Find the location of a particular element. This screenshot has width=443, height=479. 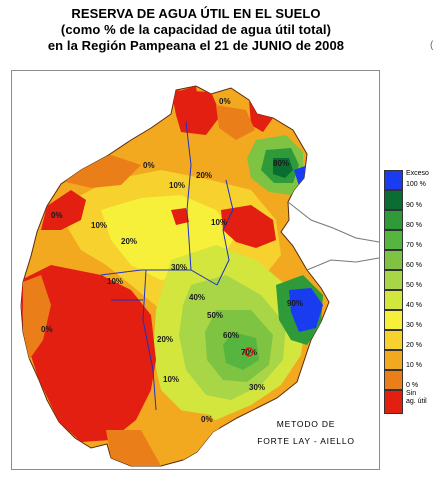

legend-label-ag-util: ag. útil is located at coordinates (416, 401).